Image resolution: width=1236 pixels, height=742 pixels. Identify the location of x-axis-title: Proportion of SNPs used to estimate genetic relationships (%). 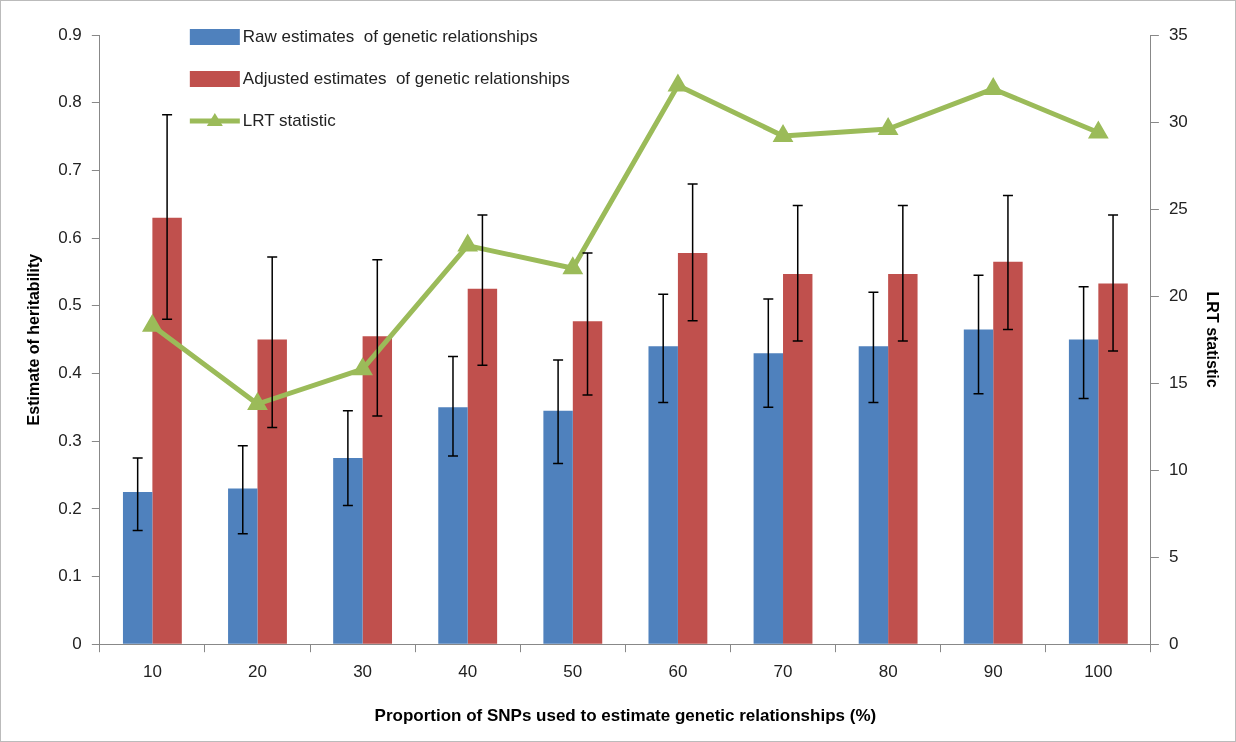
(625, 716).